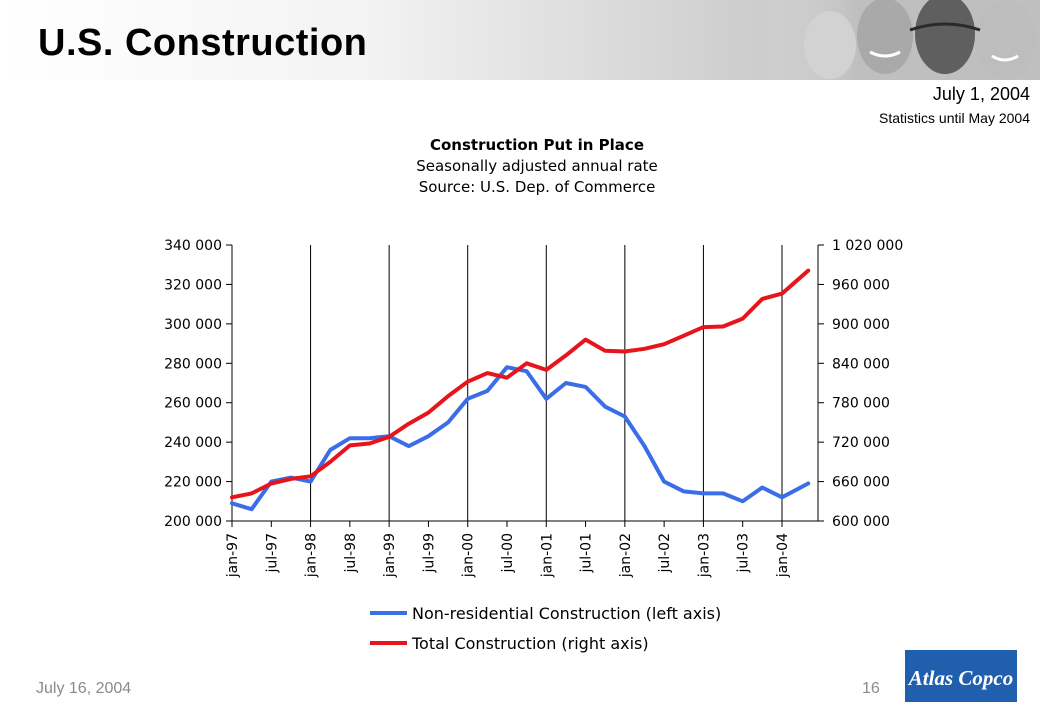 The height and width of the screenshot is (720, 1040). I want to click on right-axis-tick-label: 600 000, so click(861, 522).